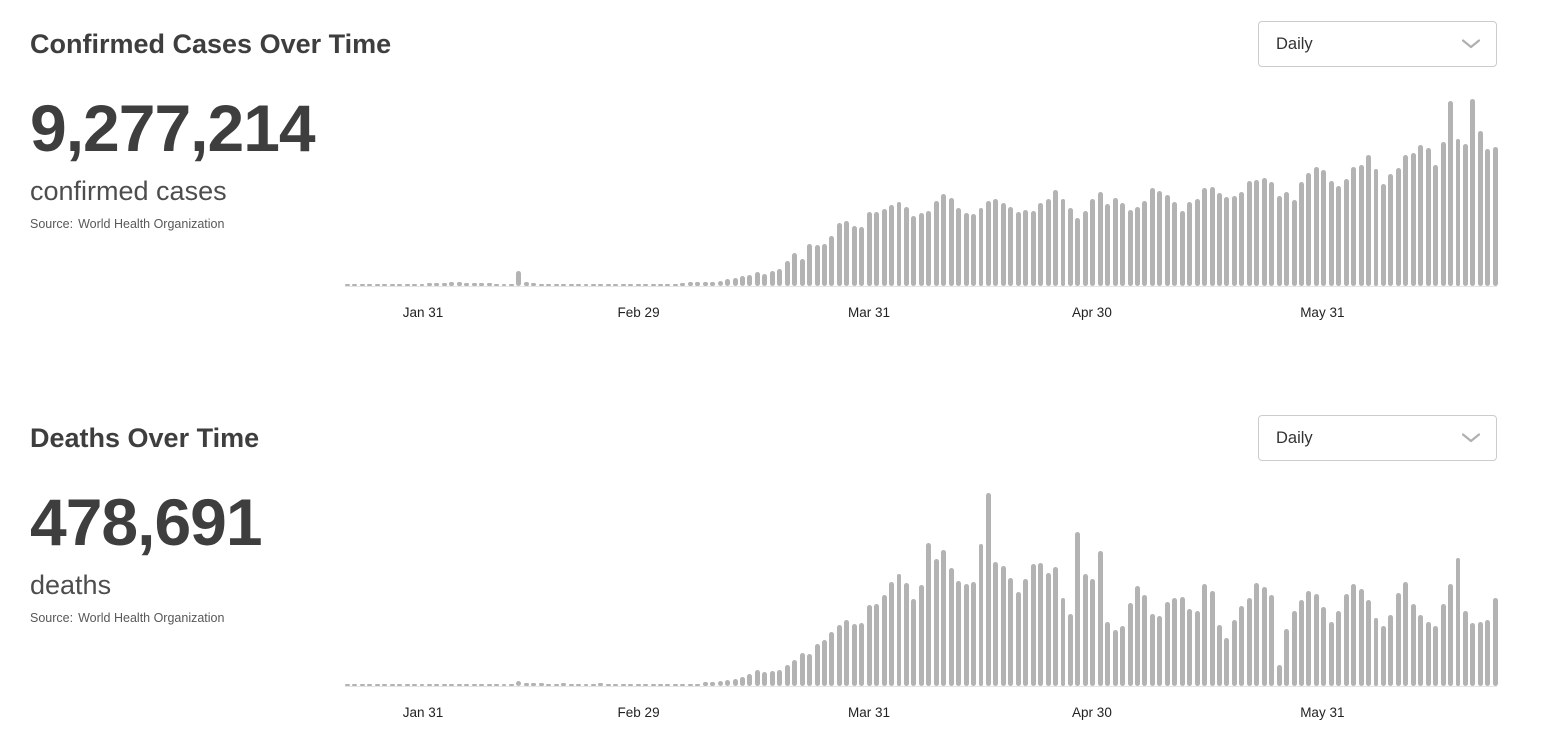 The height and width of the screenshot is (734, 1543). I want to click on section-header: Deaths Over Time Daily, so click(763, 438).